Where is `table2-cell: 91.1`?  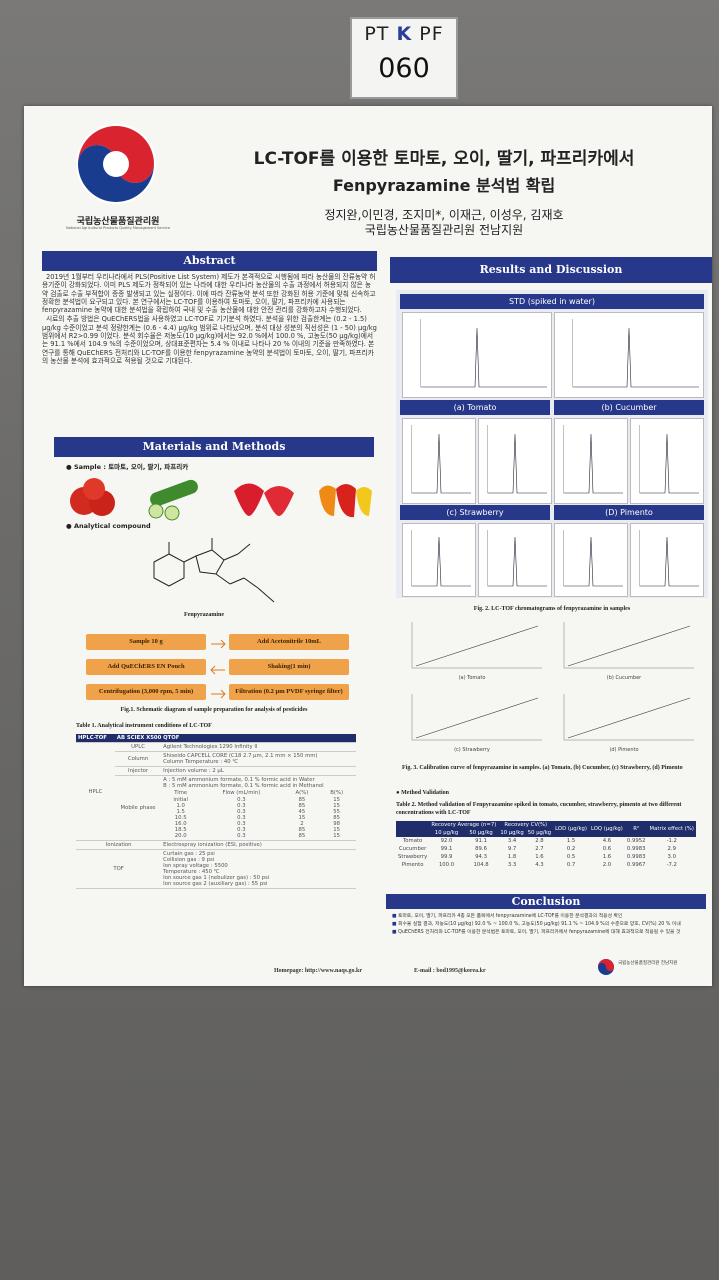 table2-cell: 91.1 is located at coordinates (481, 841).